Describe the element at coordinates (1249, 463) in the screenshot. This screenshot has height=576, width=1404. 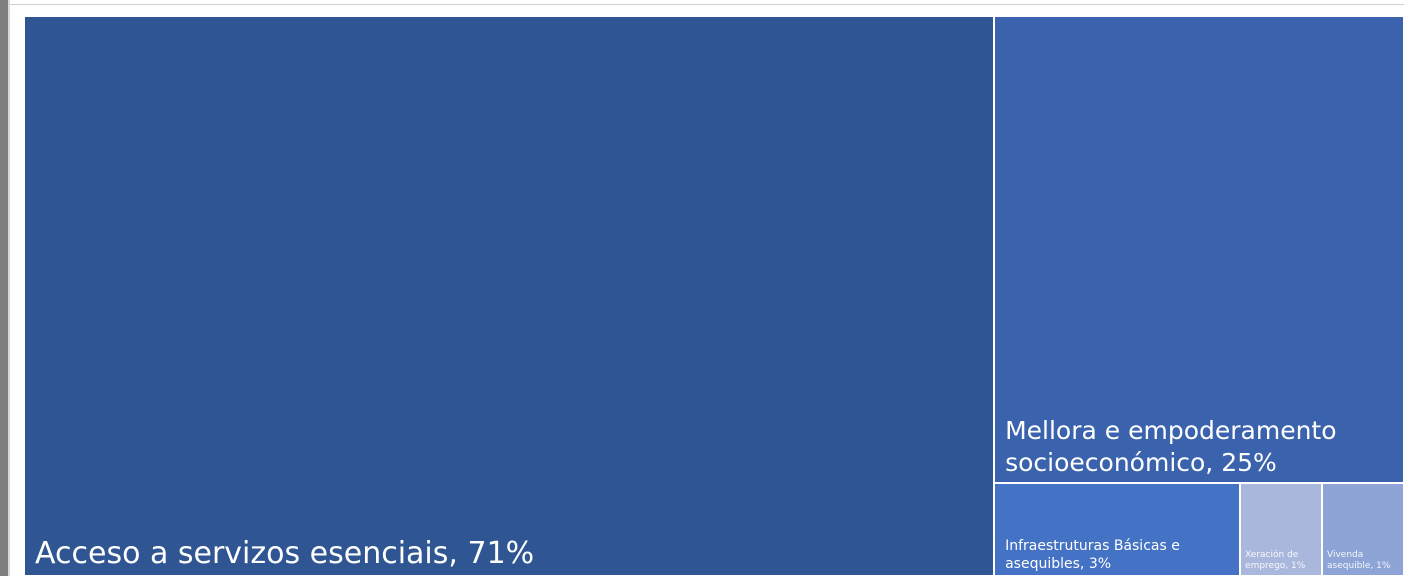
I see `value-label: 25%` at that location.